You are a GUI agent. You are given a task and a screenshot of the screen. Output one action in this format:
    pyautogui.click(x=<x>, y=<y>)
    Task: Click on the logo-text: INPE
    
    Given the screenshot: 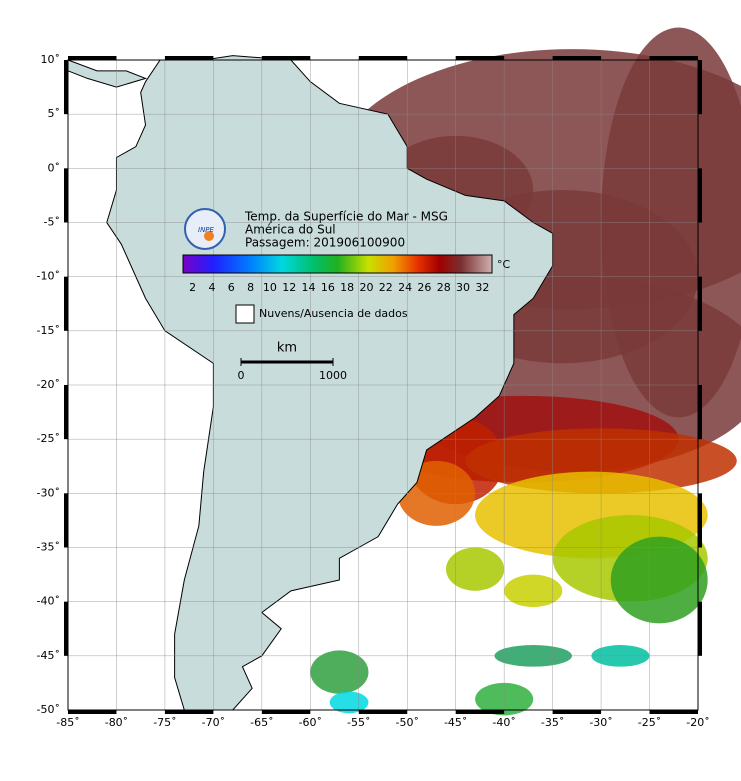 What is the action you would take?
    pyautogui.click(x=206, y=230)
    